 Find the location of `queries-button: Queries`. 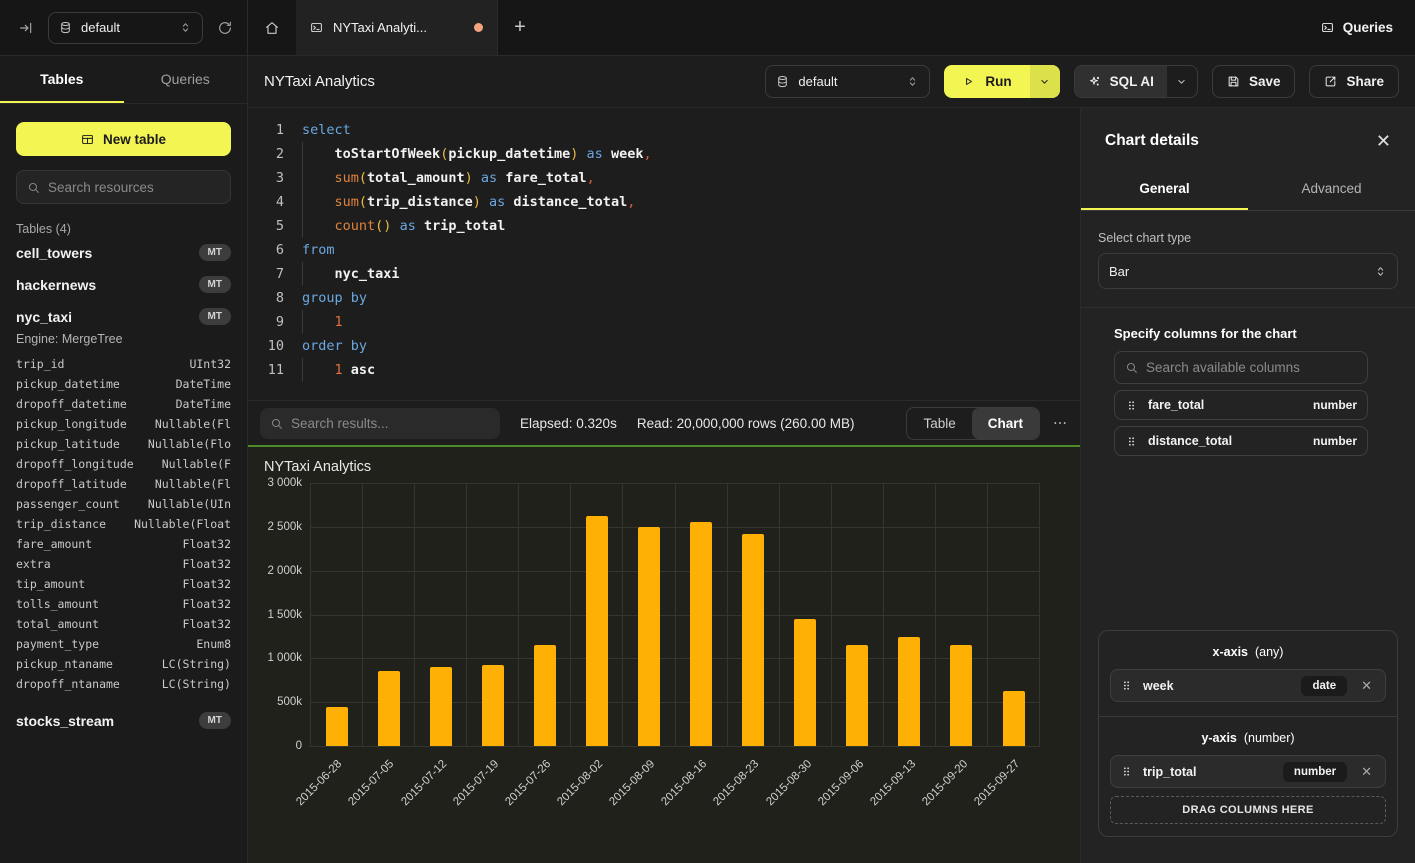

queries-button: Queries is located at coordinates (1357, 27).